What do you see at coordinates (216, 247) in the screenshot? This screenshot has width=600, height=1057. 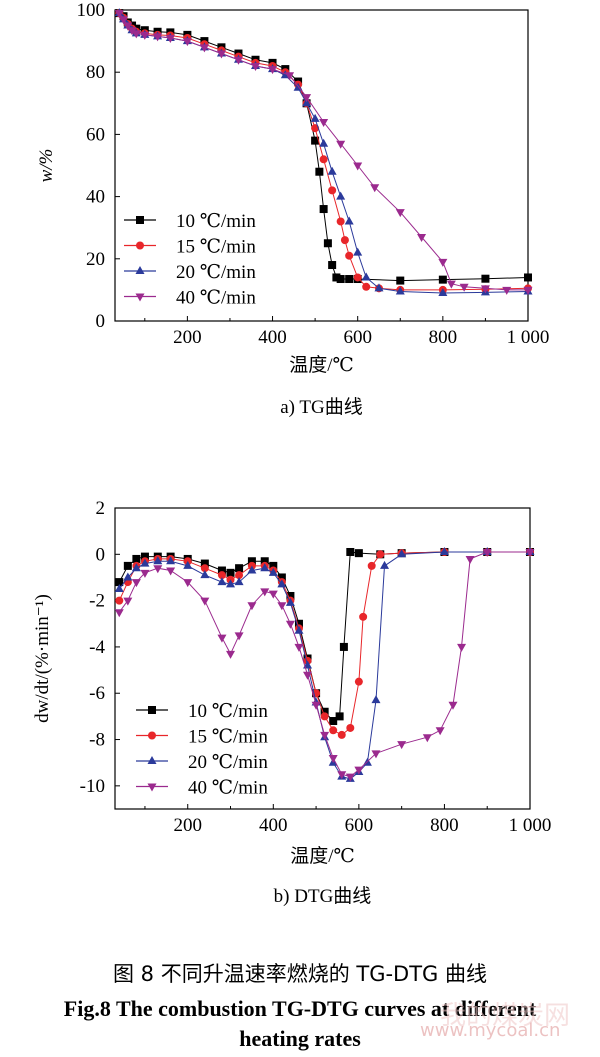 I see `legend-label: 15 ℃/min` at bounding box center [216, 247].